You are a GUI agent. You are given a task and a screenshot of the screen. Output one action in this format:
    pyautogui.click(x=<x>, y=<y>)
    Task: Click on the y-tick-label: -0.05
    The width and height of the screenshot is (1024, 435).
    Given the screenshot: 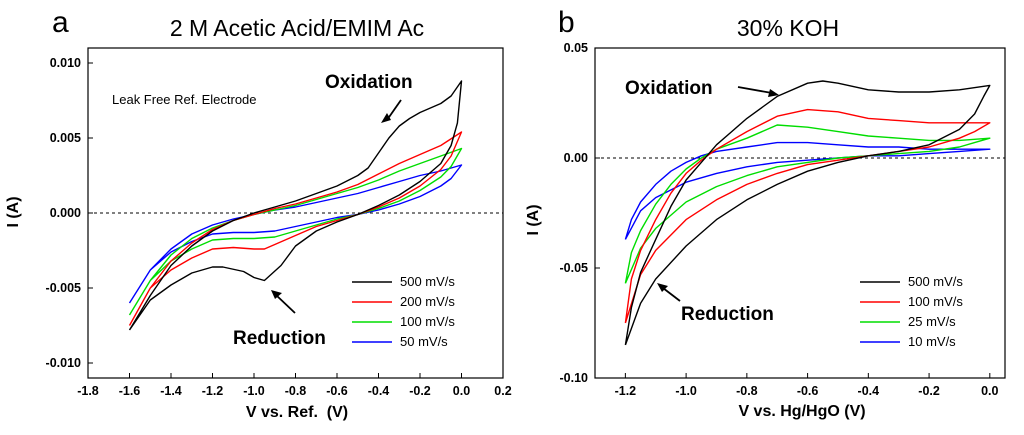 What is the action you would take?
    pyautogui.click(x=574, y=268)
    